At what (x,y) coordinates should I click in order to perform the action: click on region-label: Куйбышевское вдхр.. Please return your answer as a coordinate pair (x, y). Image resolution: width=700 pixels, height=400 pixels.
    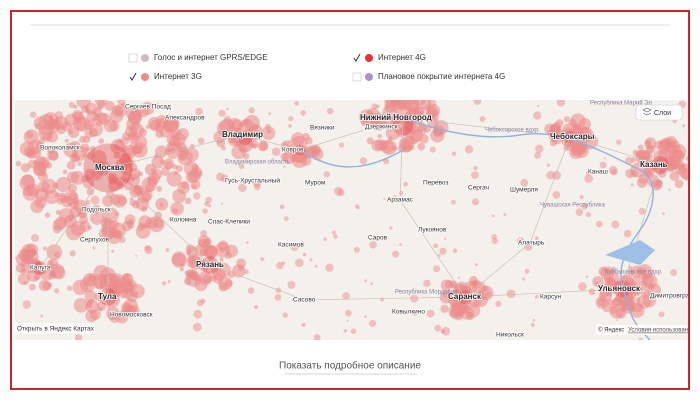
    Looking at the image, I should click on (634, 272).